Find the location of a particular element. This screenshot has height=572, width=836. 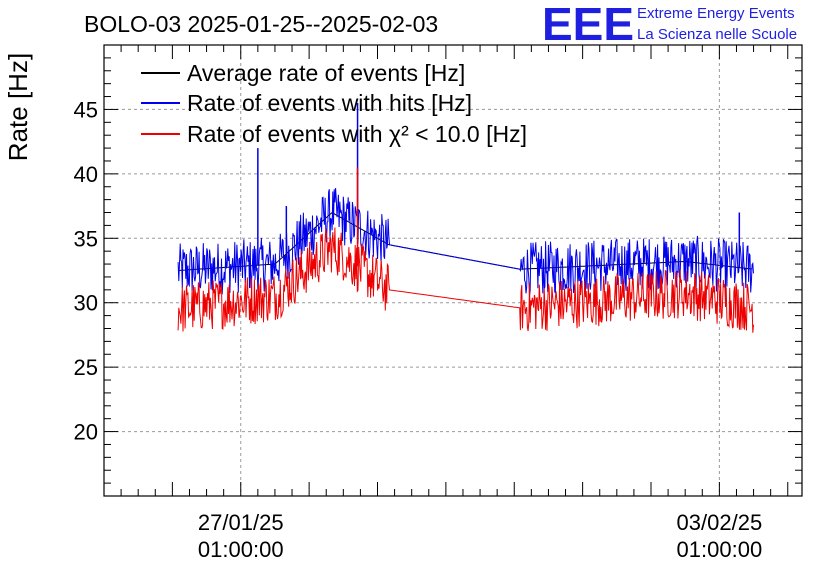

y-tick-label: 40 is located at coordinates (86, 174).